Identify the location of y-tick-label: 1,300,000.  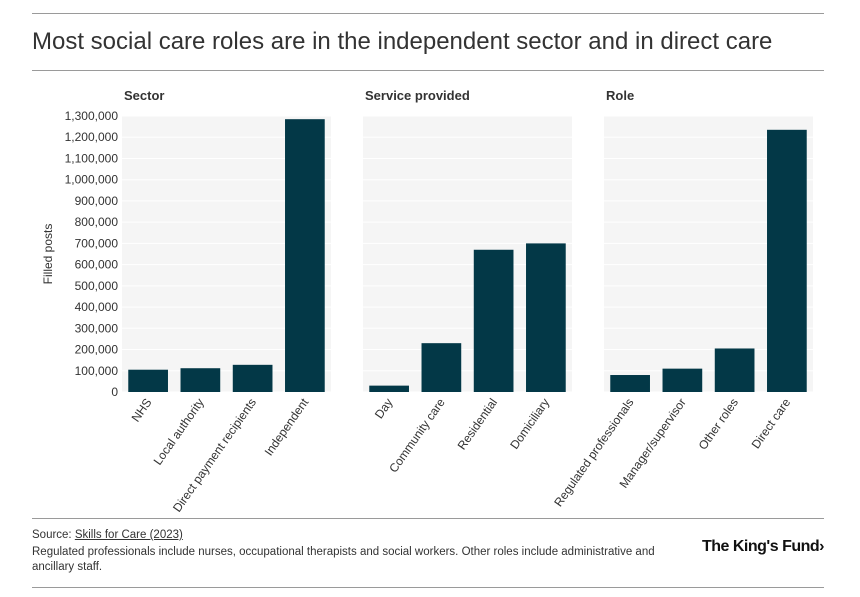
(92, 116).